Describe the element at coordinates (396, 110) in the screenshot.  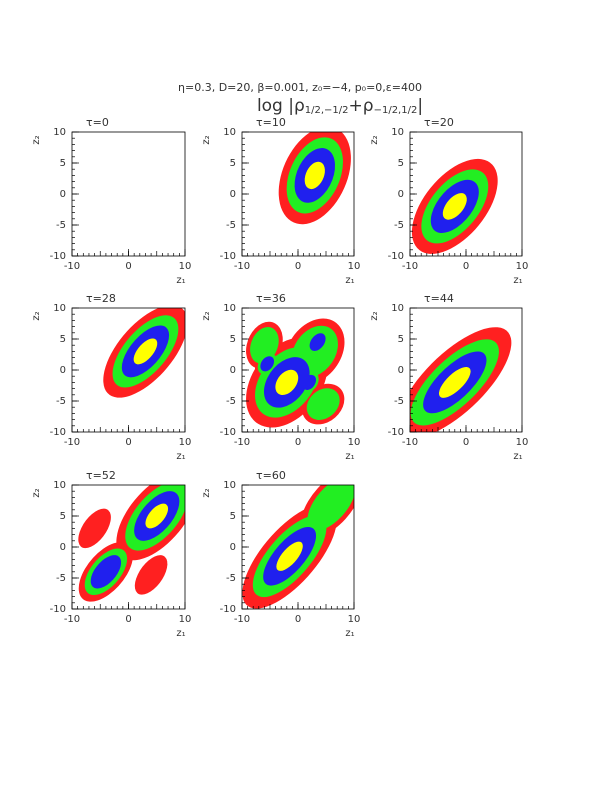
I see `subtitle-part: −1/2,1/2` at that location.